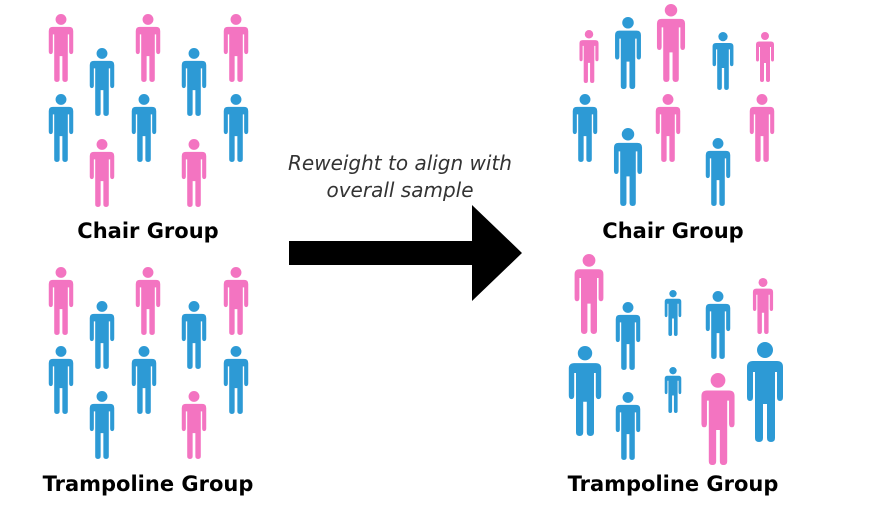 This screenshot has width=872, height=518. What do you see at coordinates (673, 231) in the screenshot?
I see `right-chair-group-label: Chair Group` at bounding box center [673, 231].